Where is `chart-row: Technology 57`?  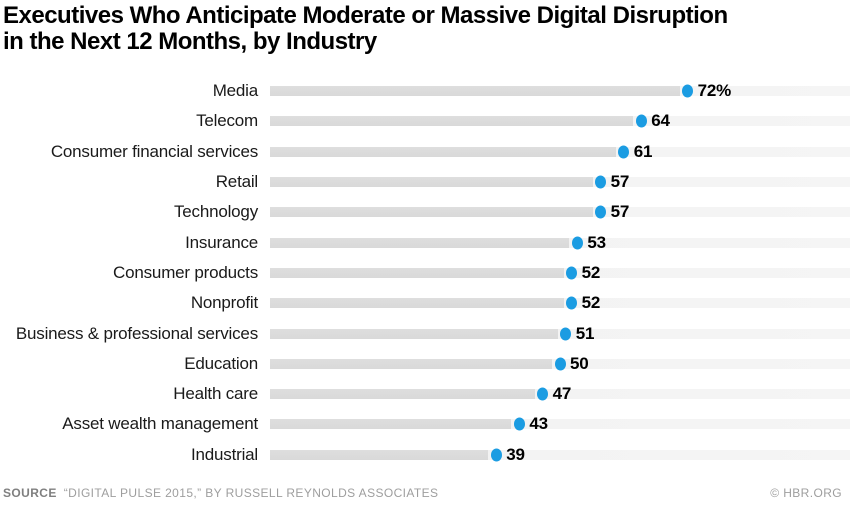
chart-row: Technology 57 is located at coordinates (425, 212).